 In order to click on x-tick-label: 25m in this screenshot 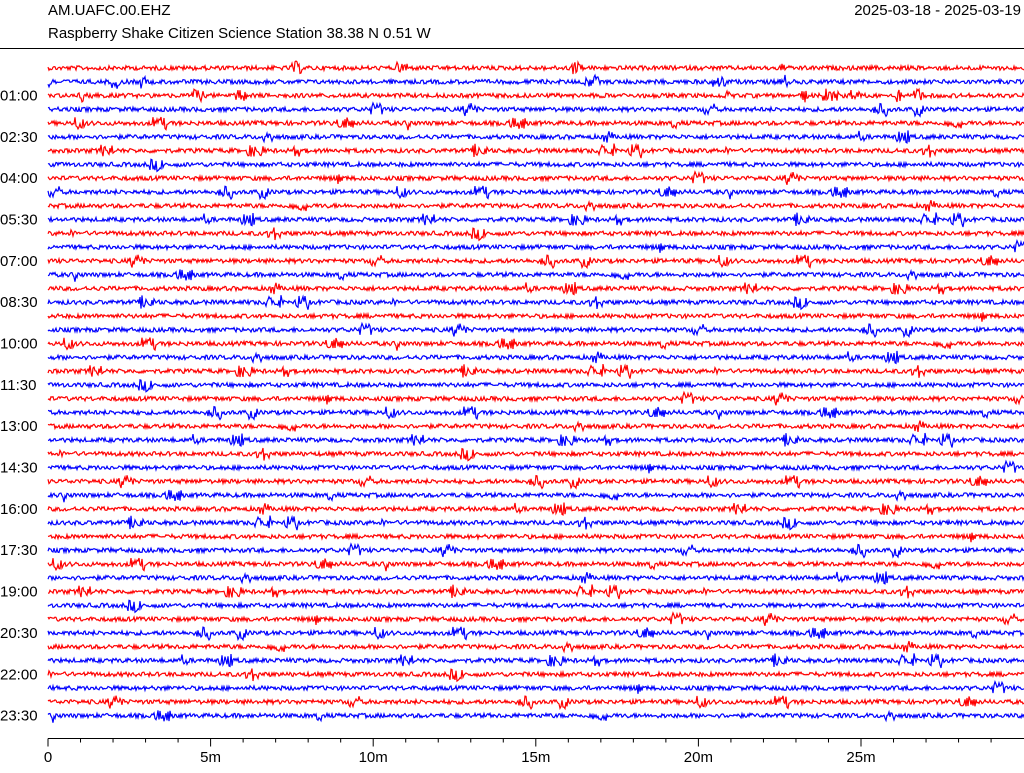, I will do `click(860, 757)`.